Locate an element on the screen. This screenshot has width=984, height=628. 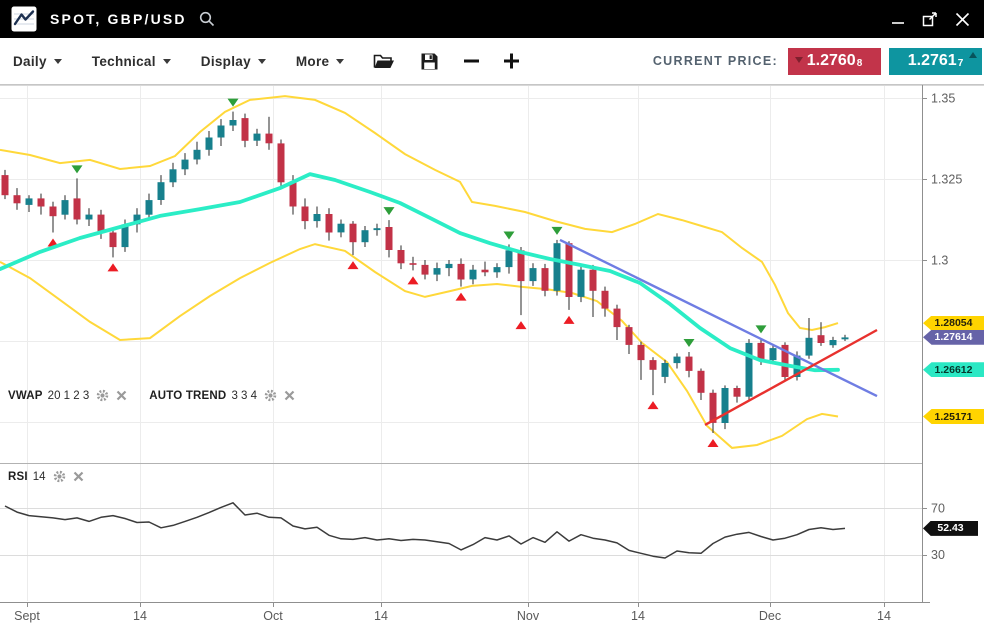
autotrend-name: AUTO TREND is located at coordinates (188, 395).